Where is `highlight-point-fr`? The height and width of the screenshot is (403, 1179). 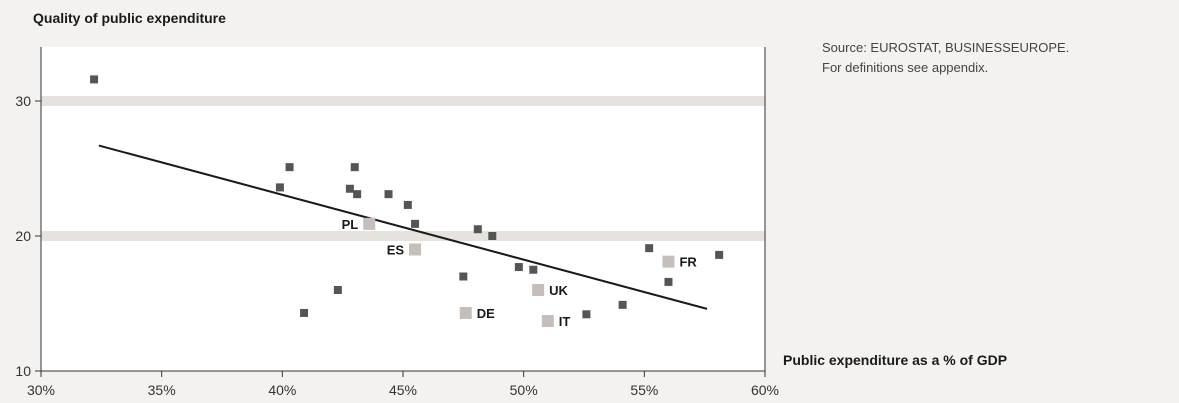
highlight-point-fr is located at coordinates (668, 262).